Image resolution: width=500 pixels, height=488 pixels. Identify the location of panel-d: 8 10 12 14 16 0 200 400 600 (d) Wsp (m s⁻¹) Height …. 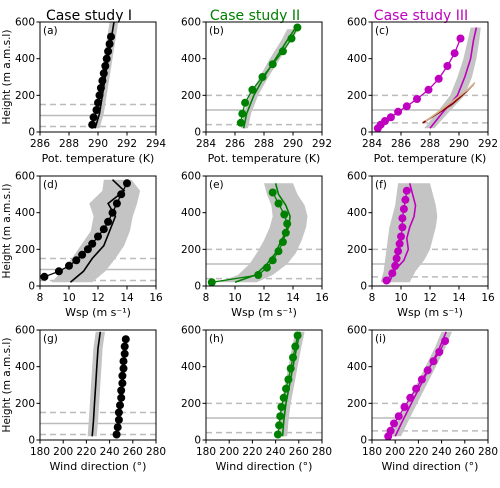
(82, 245).